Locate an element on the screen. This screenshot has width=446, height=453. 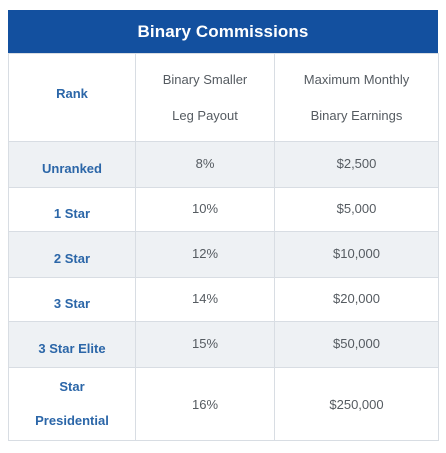
payout-cell: 15% is located at coordinates (205, 344).